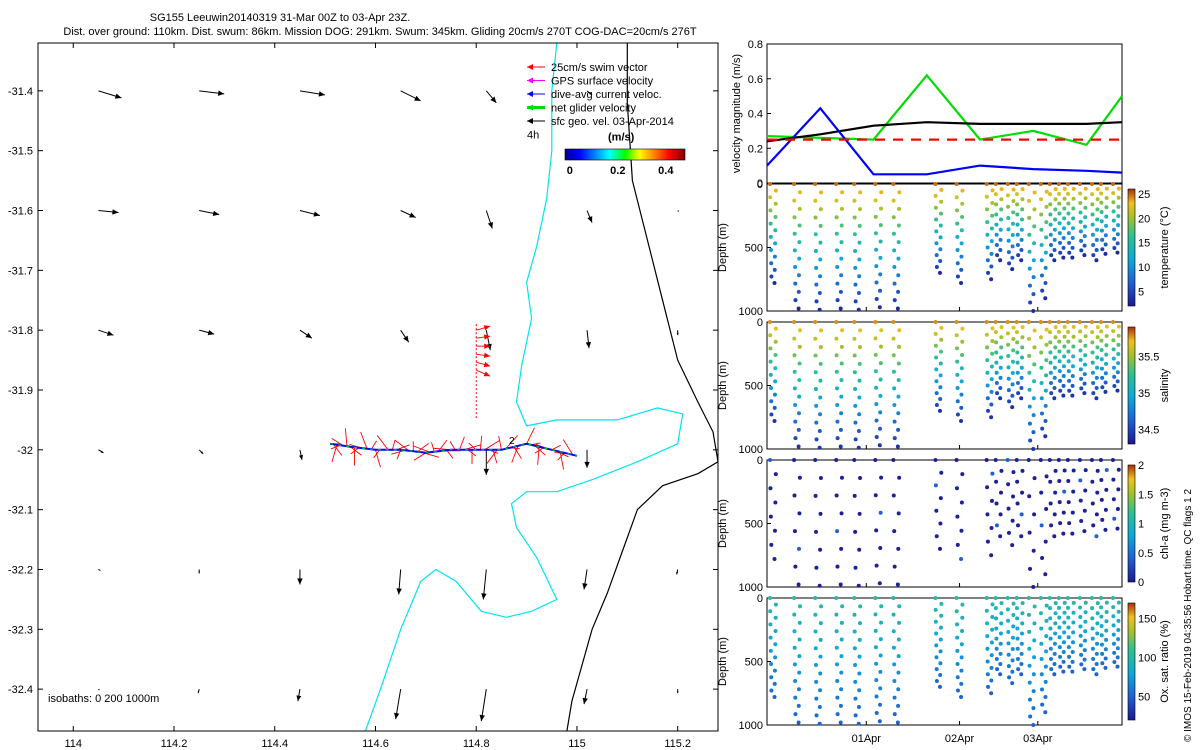  What do you see at coordinates (751, 312) in the screenshot?
I see `depth-tick-label: 1000` at bounding box center [751, 312].